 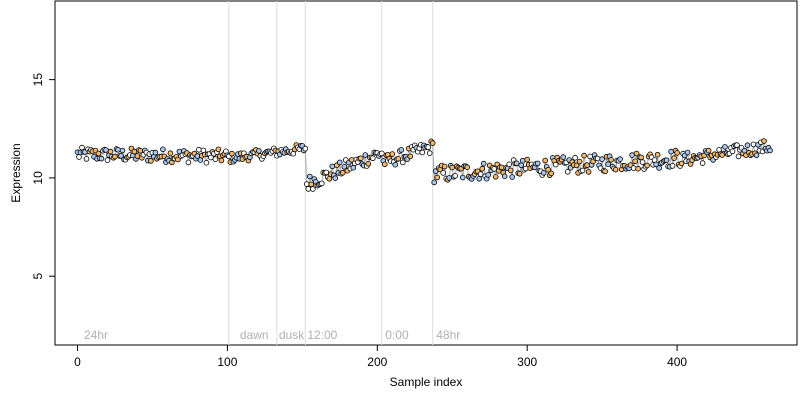 I want to click on timepoint-annotation: 48hr, so click(x=448, y=335).